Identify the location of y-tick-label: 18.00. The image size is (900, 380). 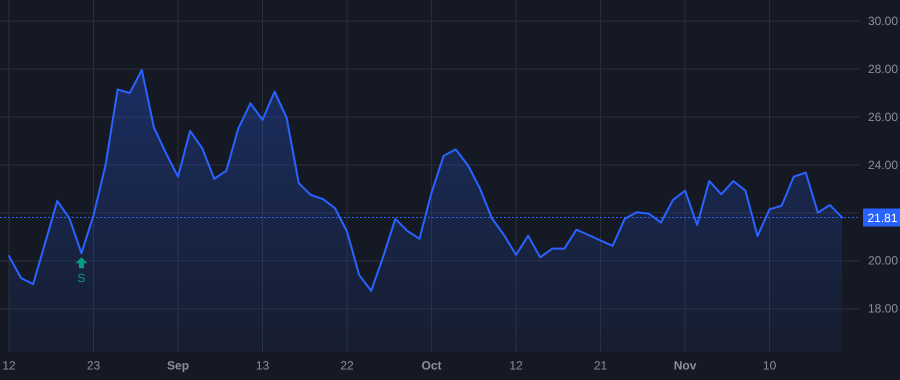
(883, 309).